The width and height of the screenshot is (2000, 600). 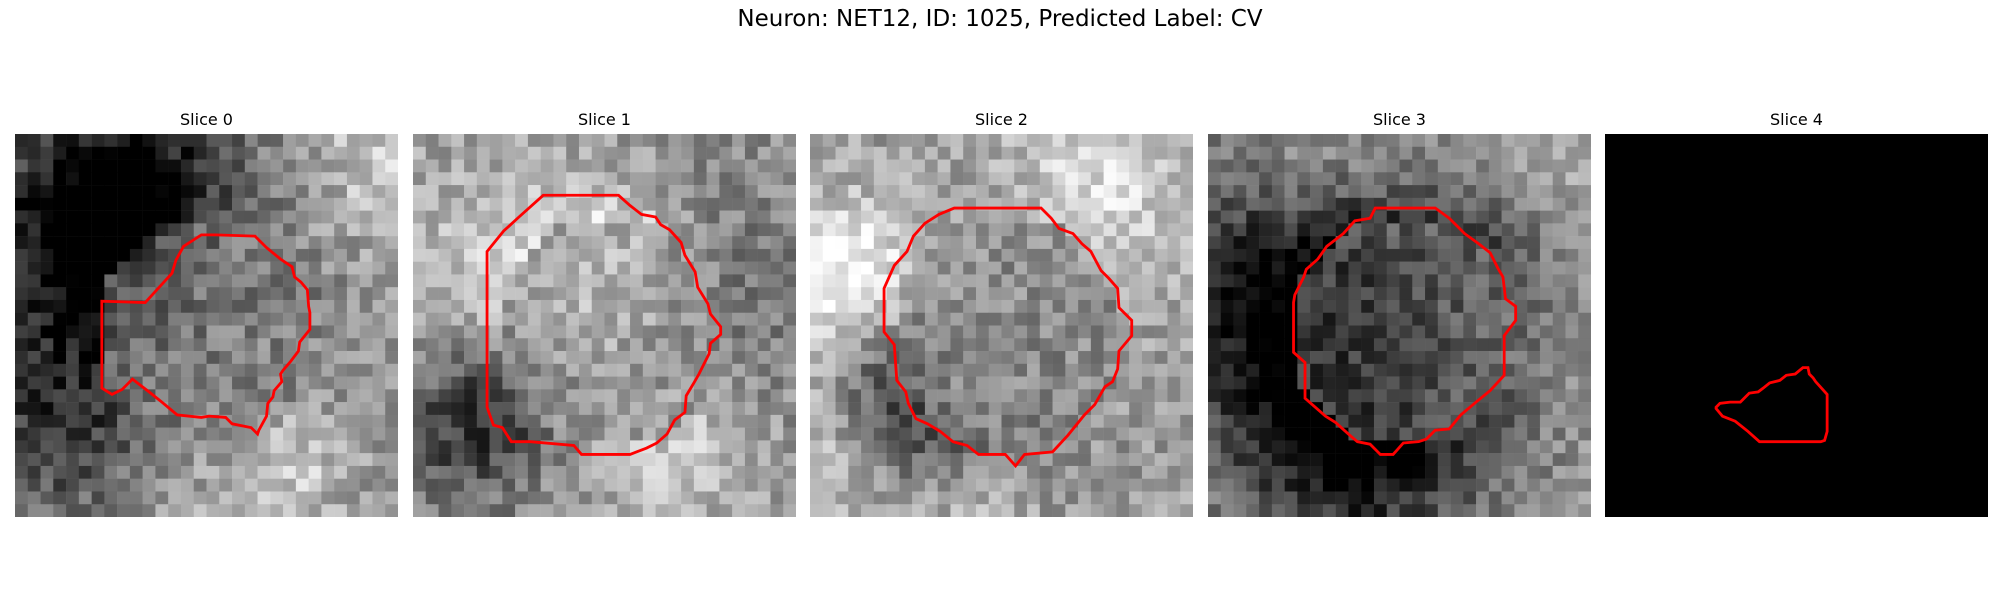 I want to click on slice-3-grayscale-image, so click(x=1399, y=325).